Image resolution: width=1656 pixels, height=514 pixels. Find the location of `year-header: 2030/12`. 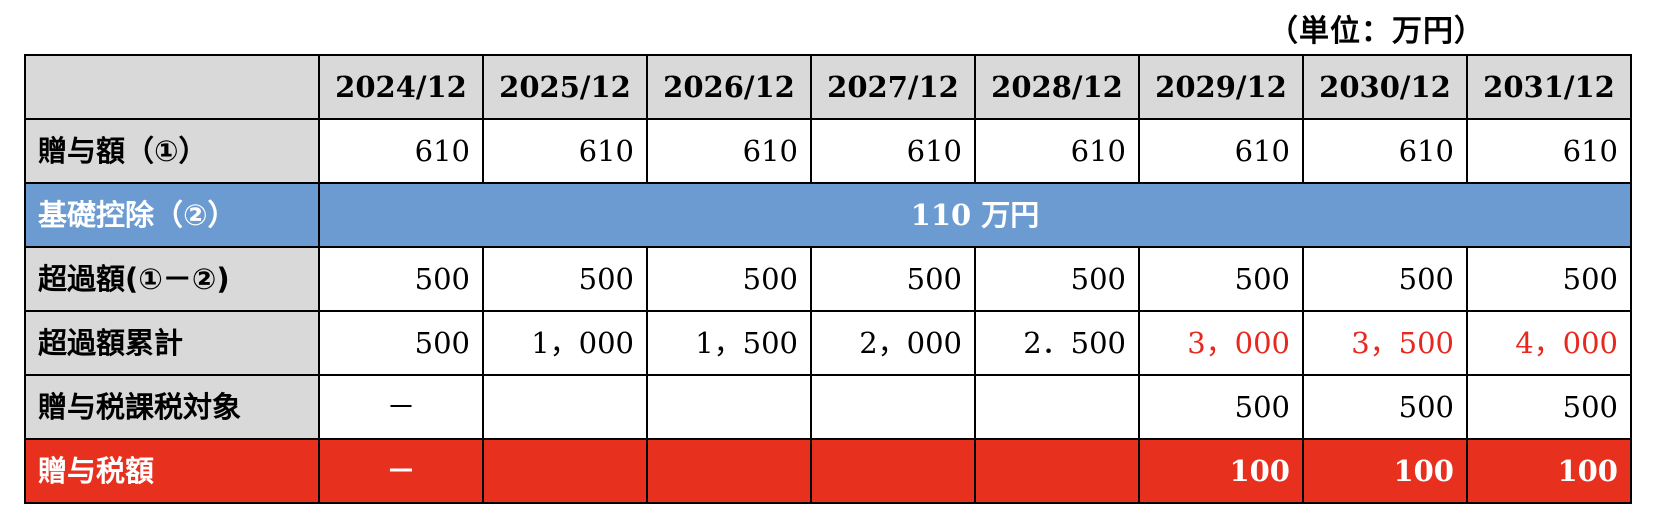

year-header: 2030/12 is located at coordinates (1385, 87).